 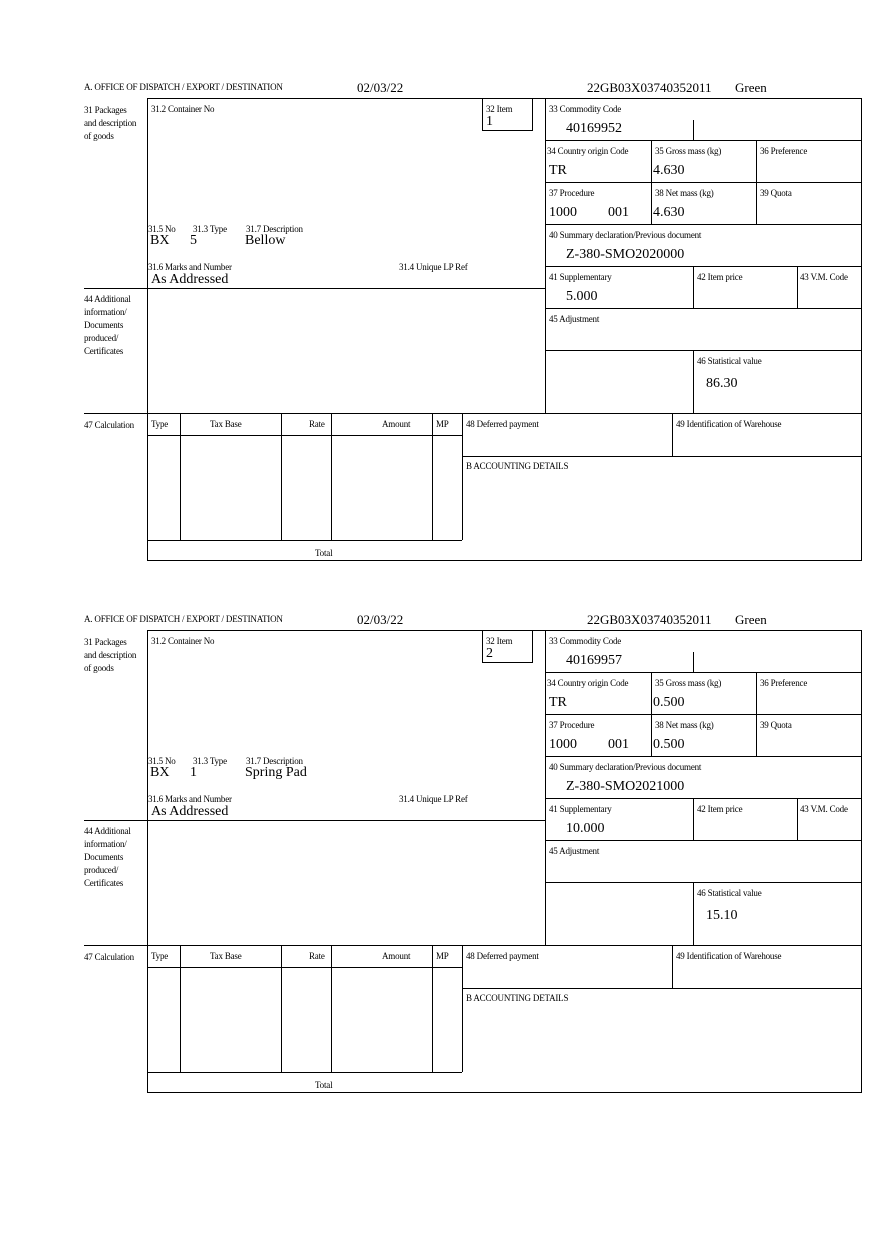 What do you see at coordinates (210, 761) in the screenshot?
I see `type-label: 31.3 Type` at bounding box center [210, 761].